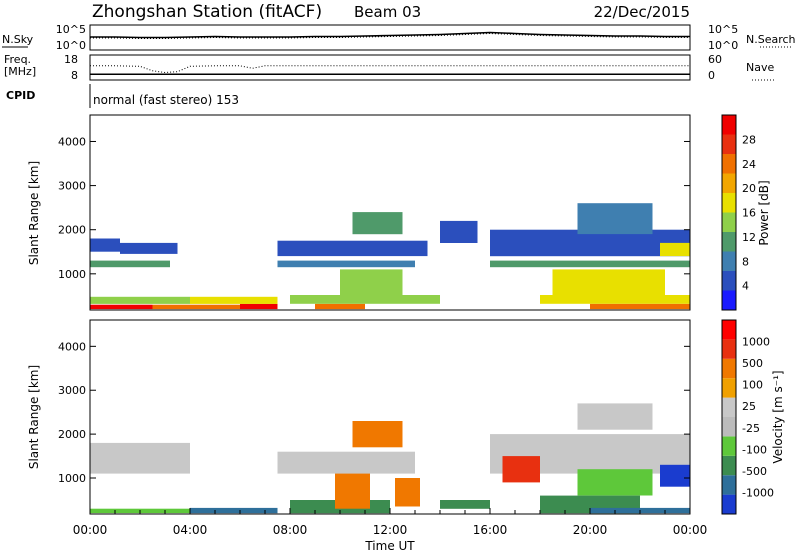  Describe the element at coordinates (690, 530) in the screenshot. I see `xtick-label-6: 00:00` at that location.